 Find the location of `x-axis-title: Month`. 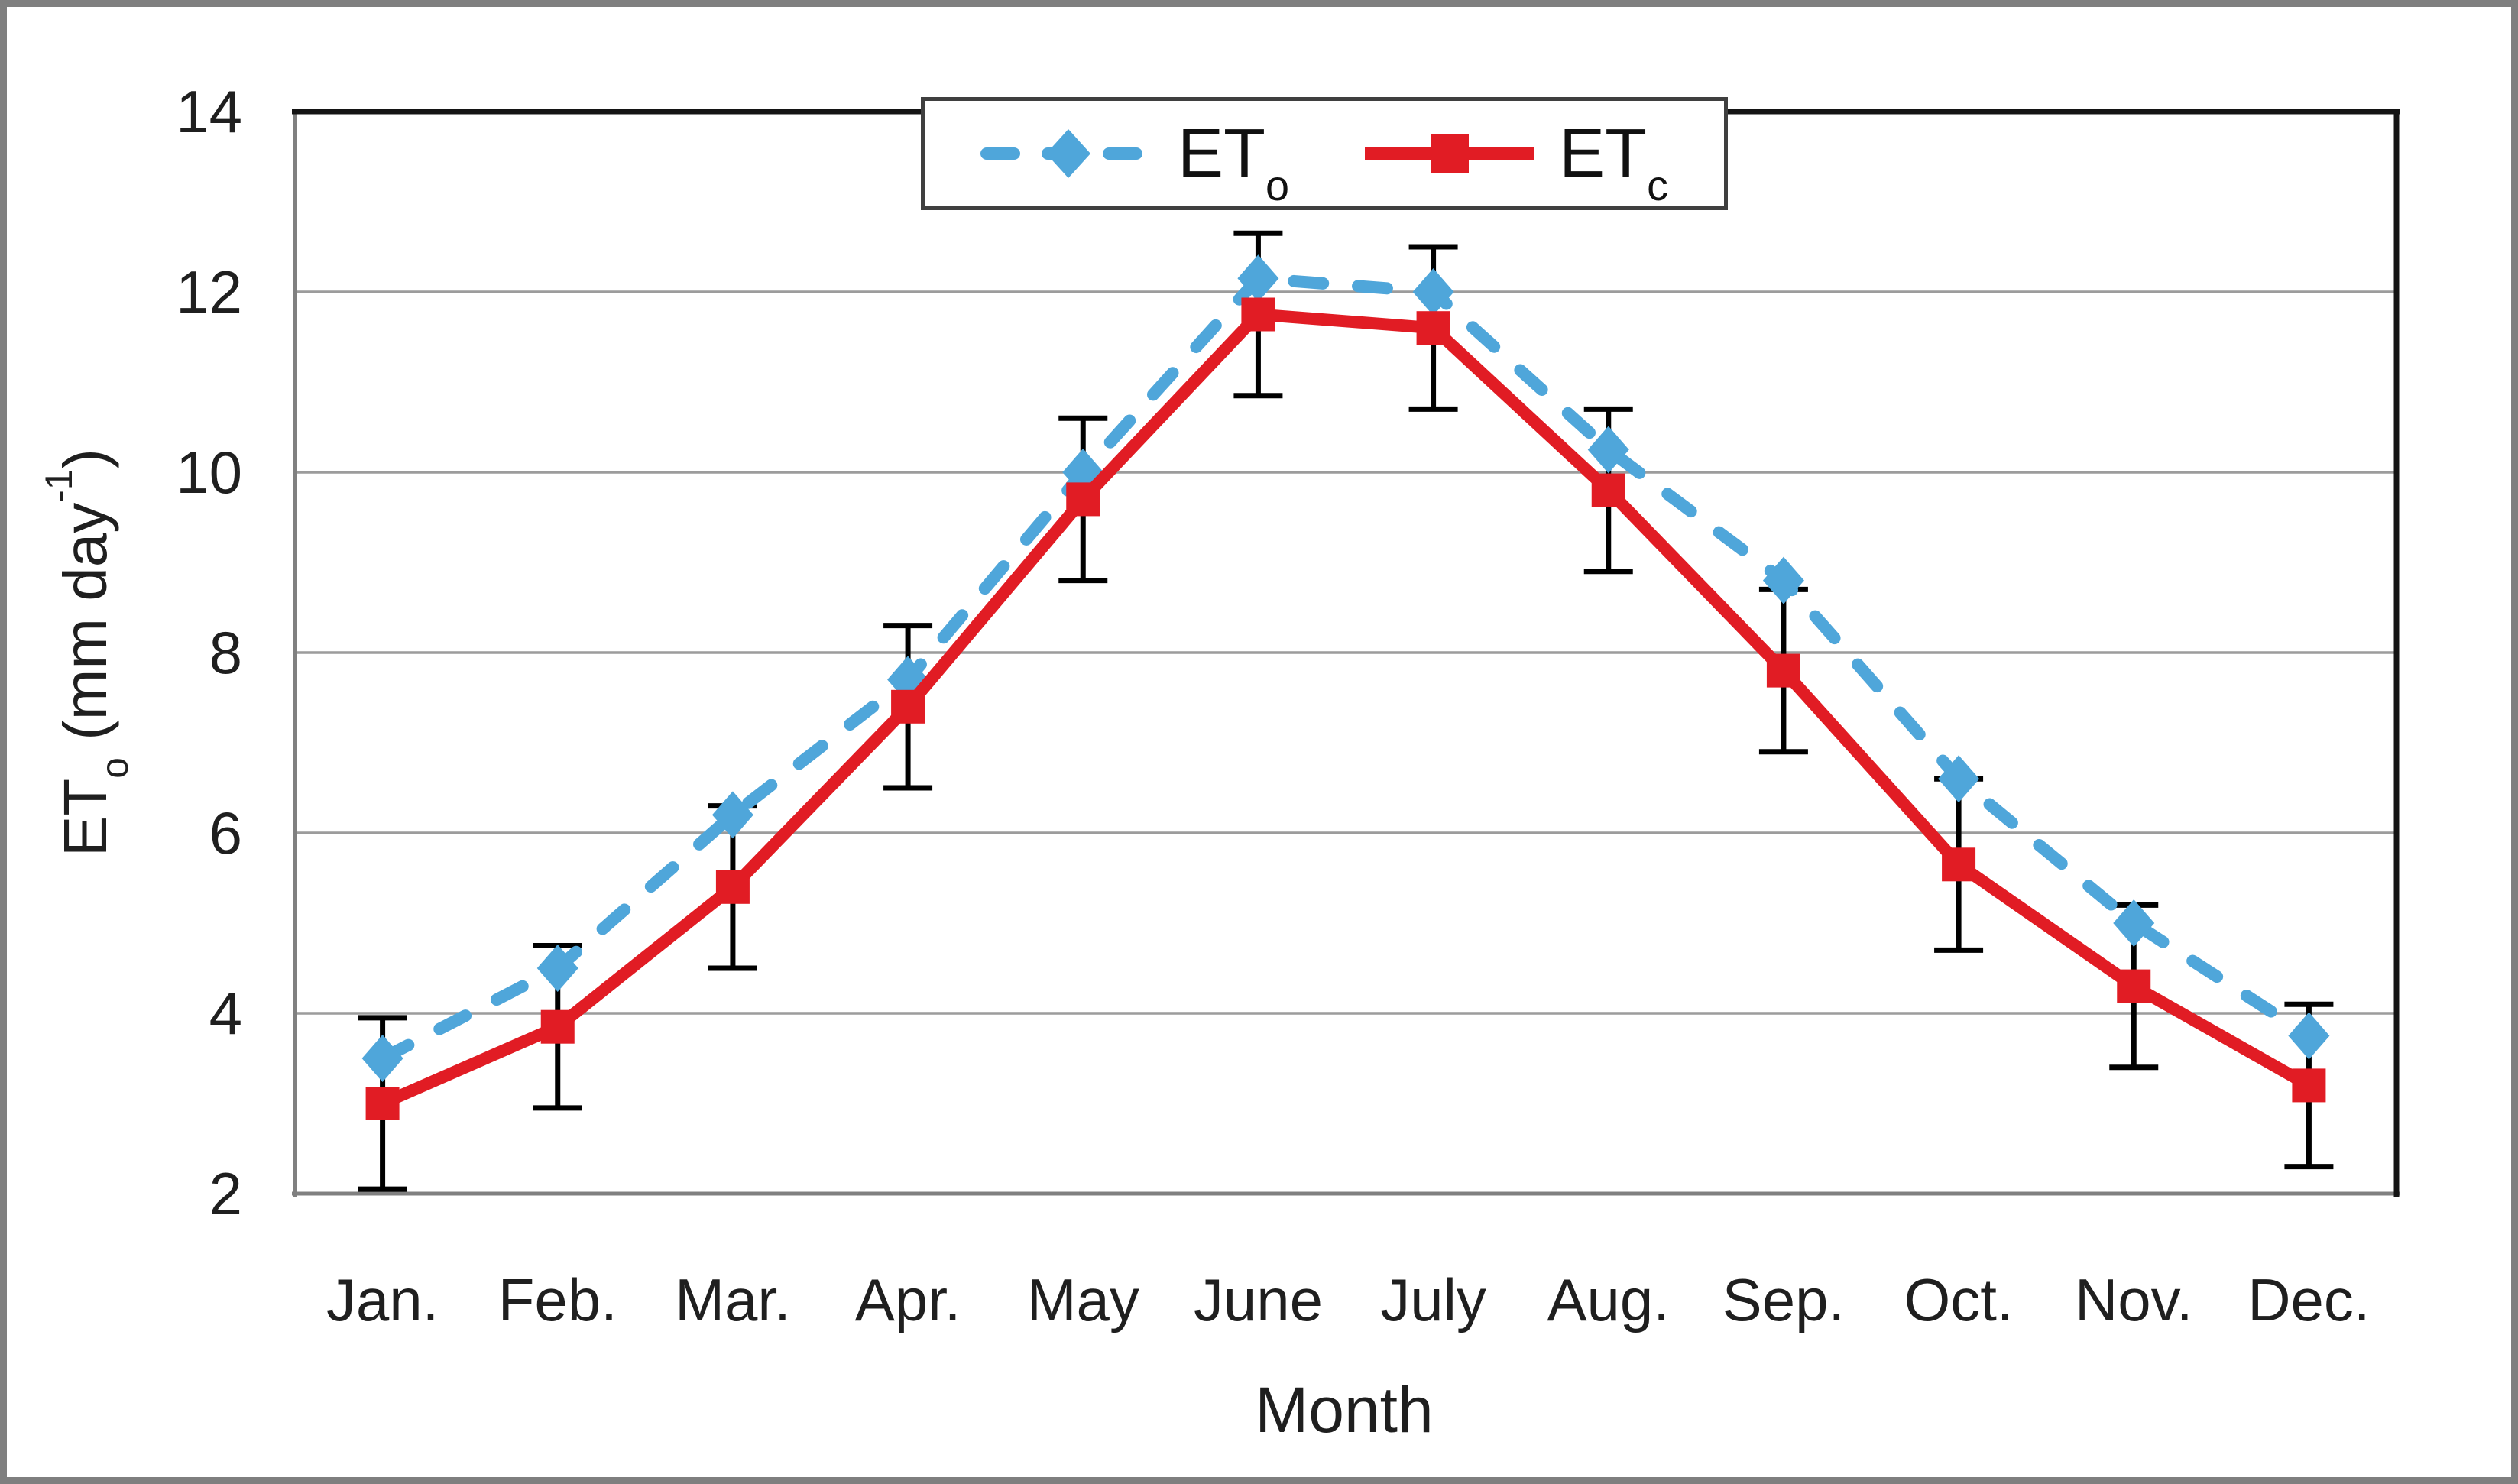

x-axis-title: Month is located at coordinates (1344, 1410).